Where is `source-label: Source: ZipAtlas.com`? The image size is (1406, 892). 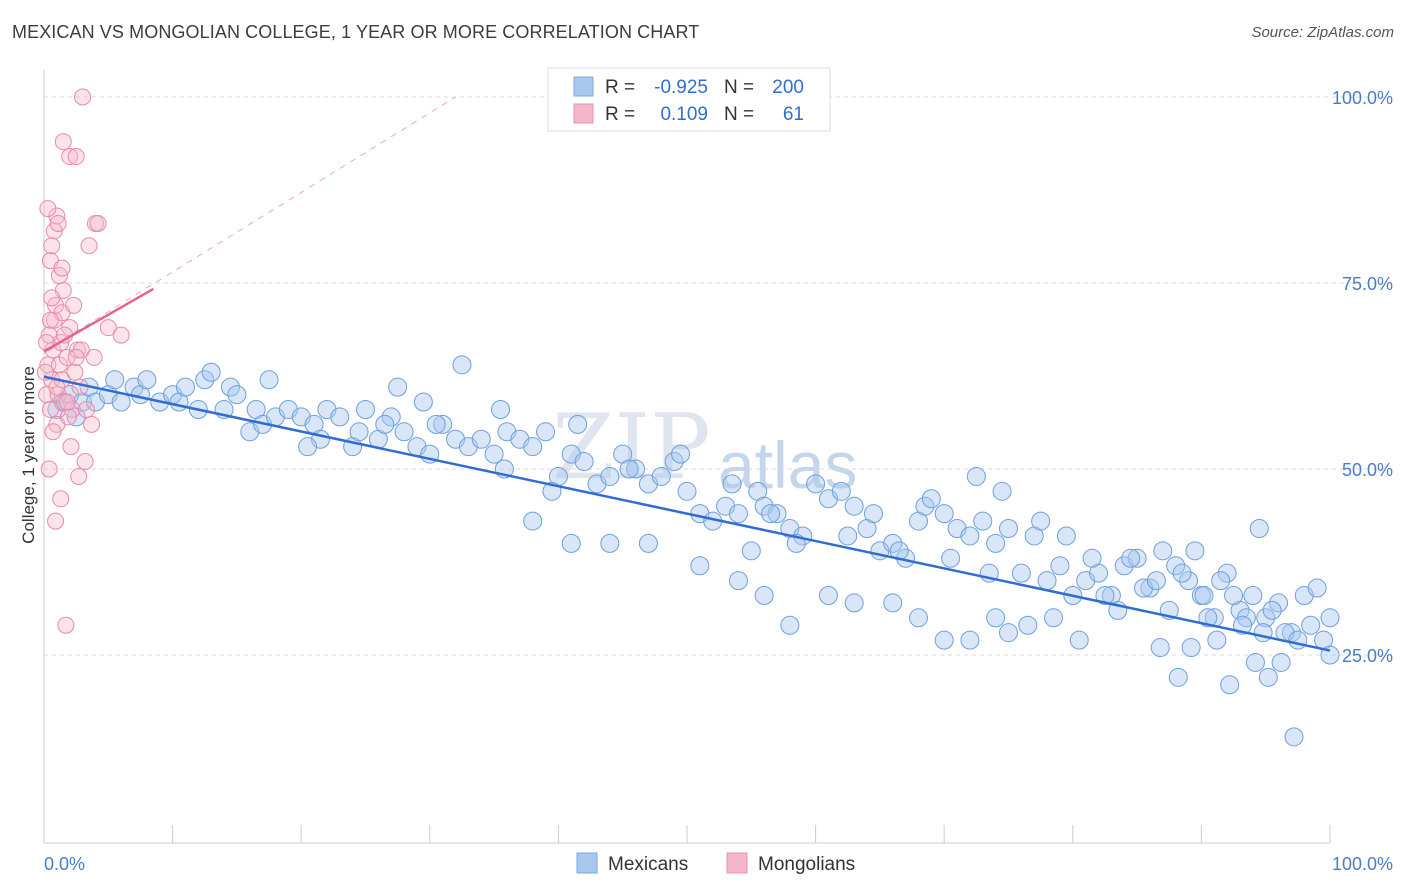 source-label: Source: ZipAtlas.com is located at coordinates (1322, 32).